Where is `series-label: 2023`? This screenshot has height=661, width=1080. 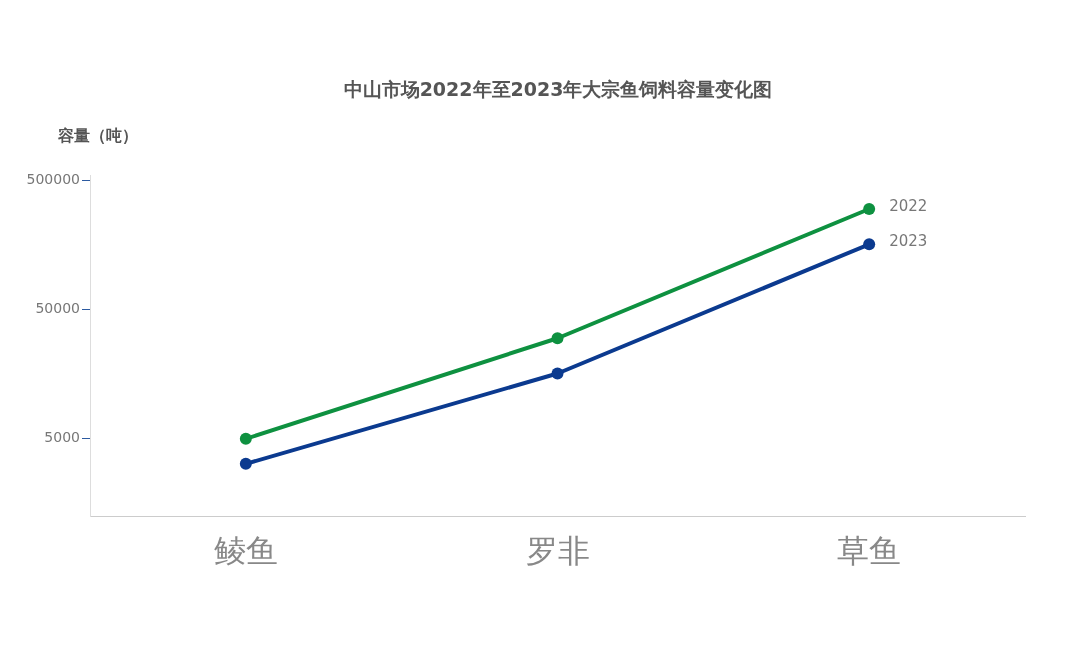 series-label: 2023 is located at coordinates (908, 241).